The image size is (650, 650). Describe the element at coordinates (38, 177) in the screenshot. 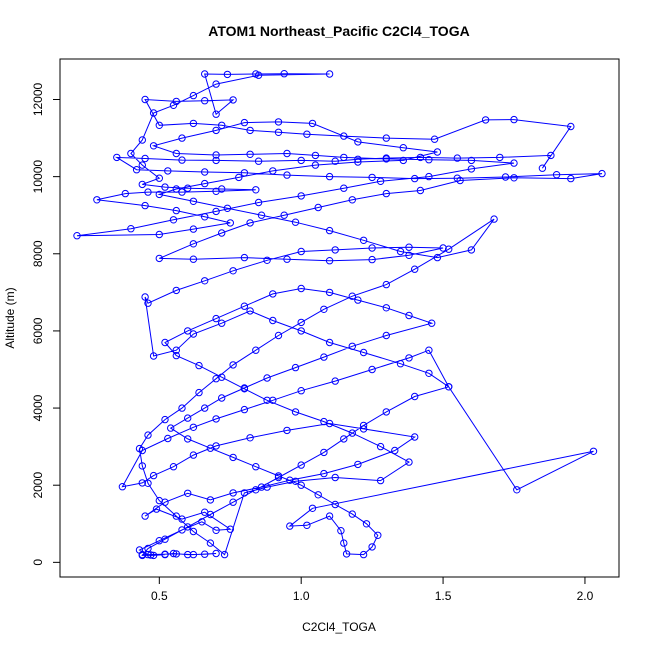

I see `y-tick-label: 10000` at that location.